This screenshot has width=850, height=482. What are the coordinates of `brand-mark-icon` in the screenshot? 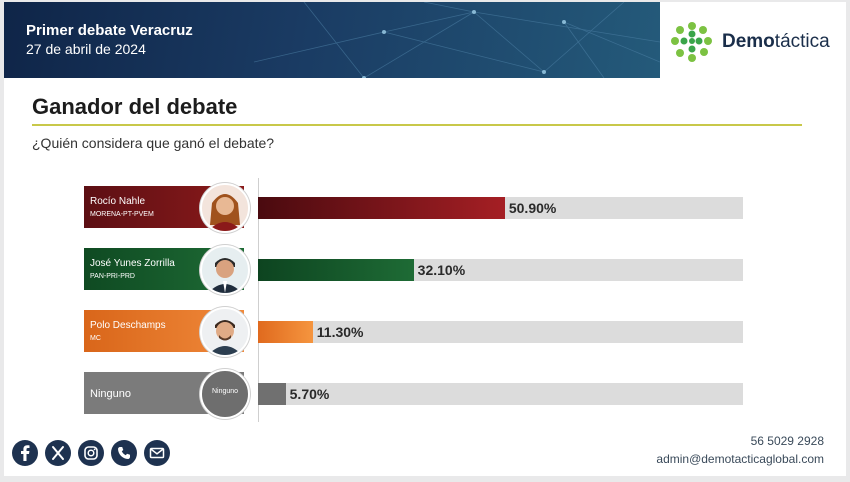 It's located at (691, 42).